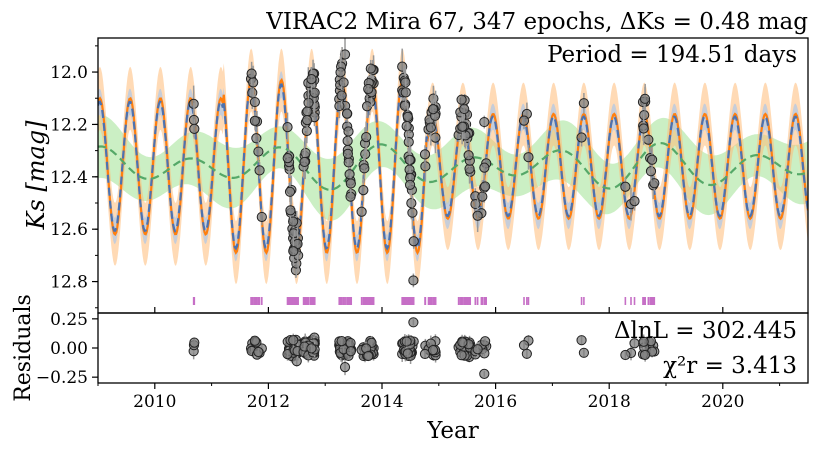  What do you see at coordinates (424, 301) in the screenshot?
I see `epoch-ticks` at bounding box center [424, 301].